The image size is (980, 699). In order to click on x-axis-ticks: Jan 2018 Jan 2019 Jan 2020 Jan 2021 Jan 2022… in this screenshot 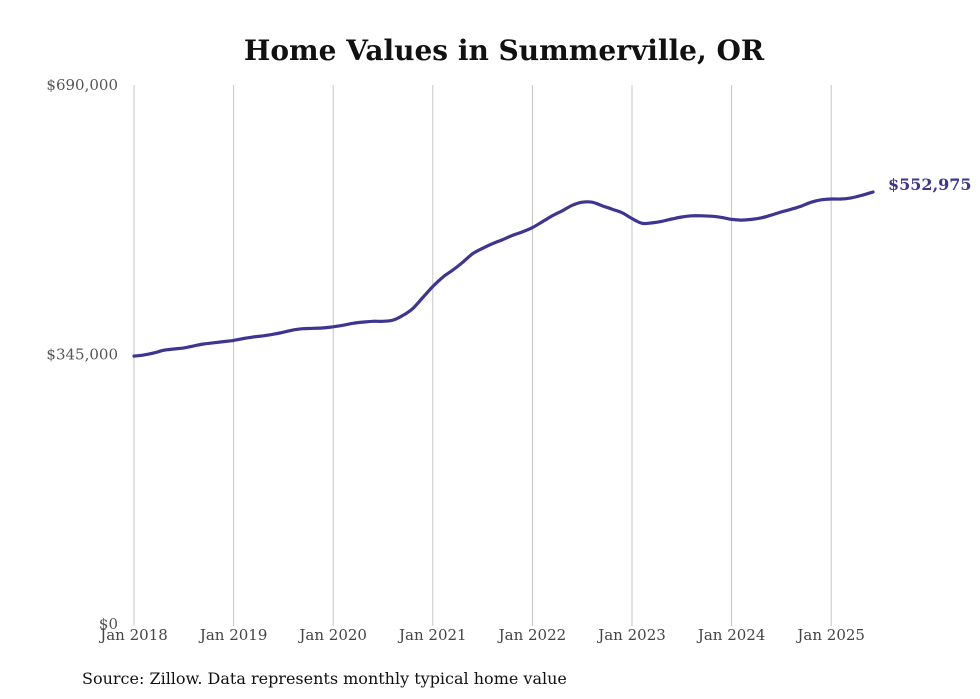, I will do `click(481, 635)`.